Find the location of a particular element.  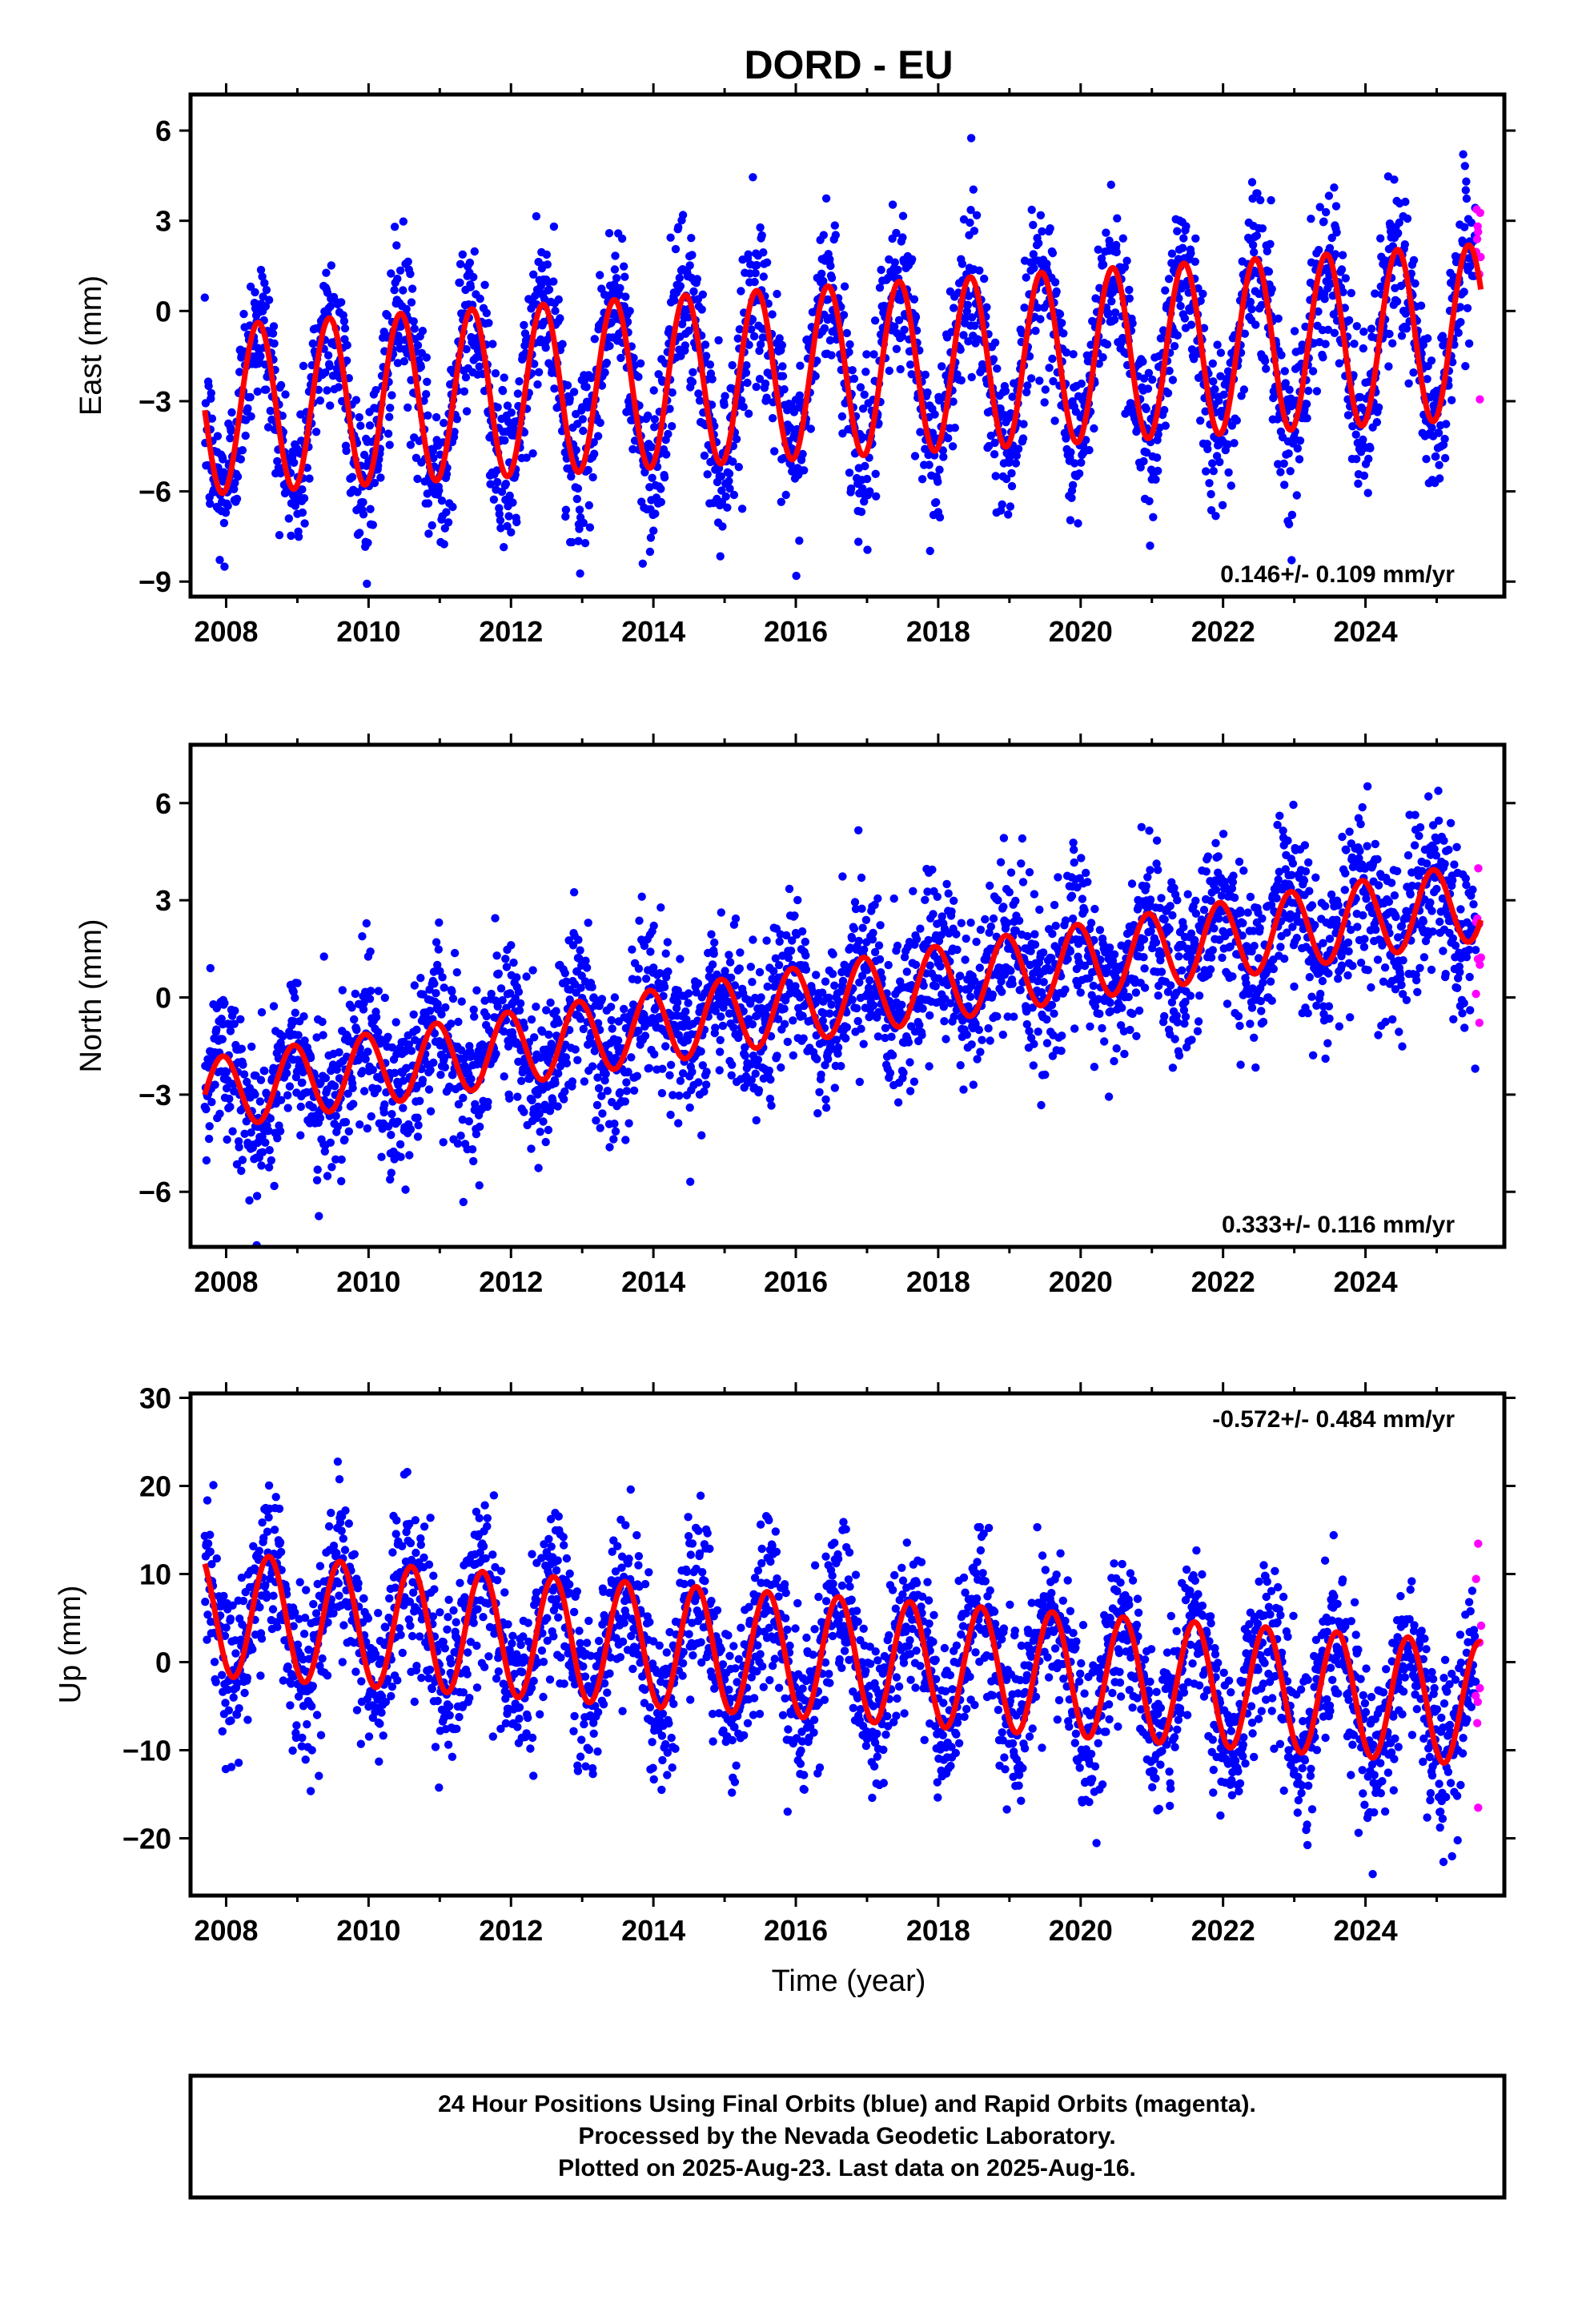

x-tick-label: 2012 is located at coordinates (511, 631).